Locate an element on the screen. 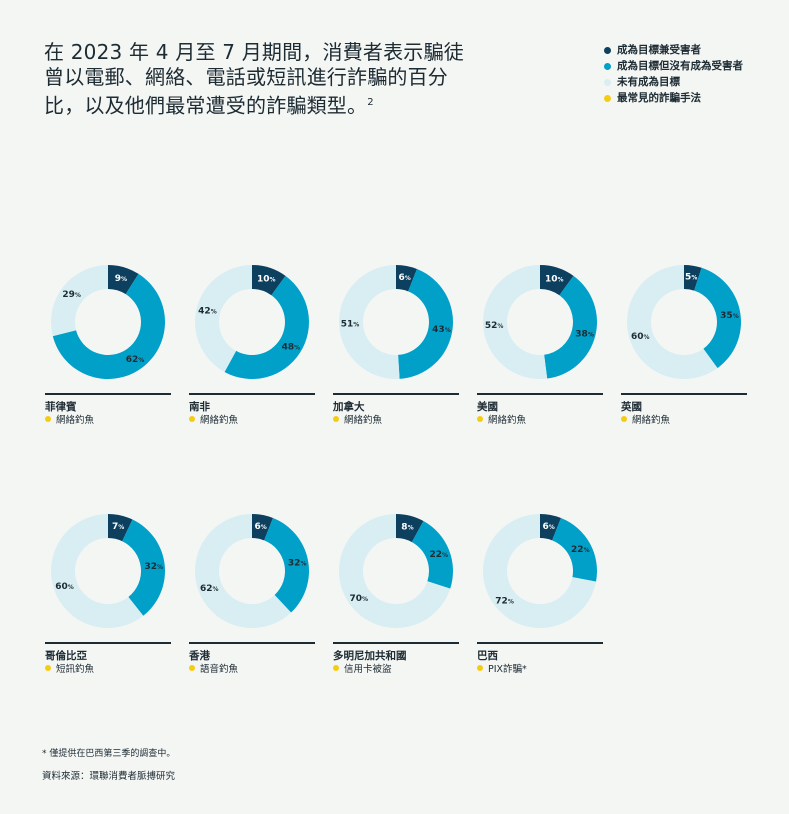 The image size is (789, 814). donut-chart: 9% 62% 29% 菲律賓網絡釣魚 is located at coordinates (108, 344).